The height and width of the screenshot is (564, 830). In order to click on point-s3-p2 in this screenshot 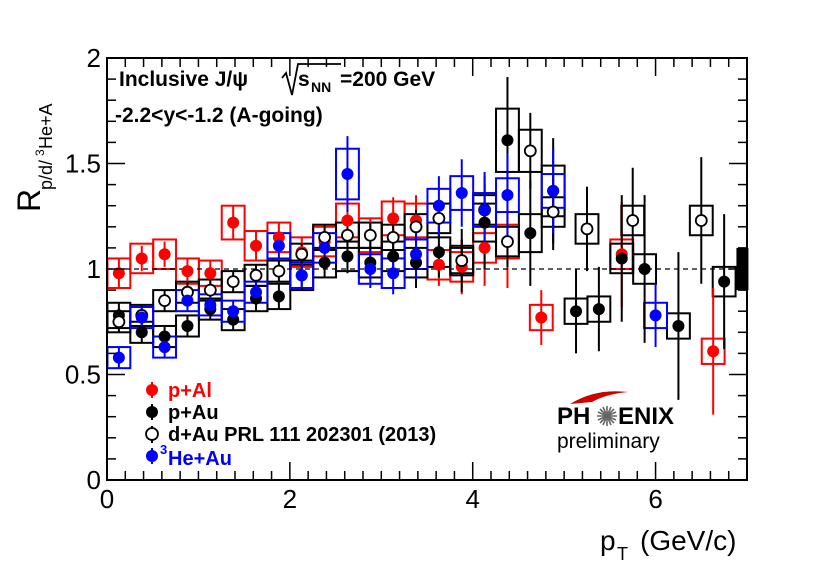, I will do `click(164, 347)`.